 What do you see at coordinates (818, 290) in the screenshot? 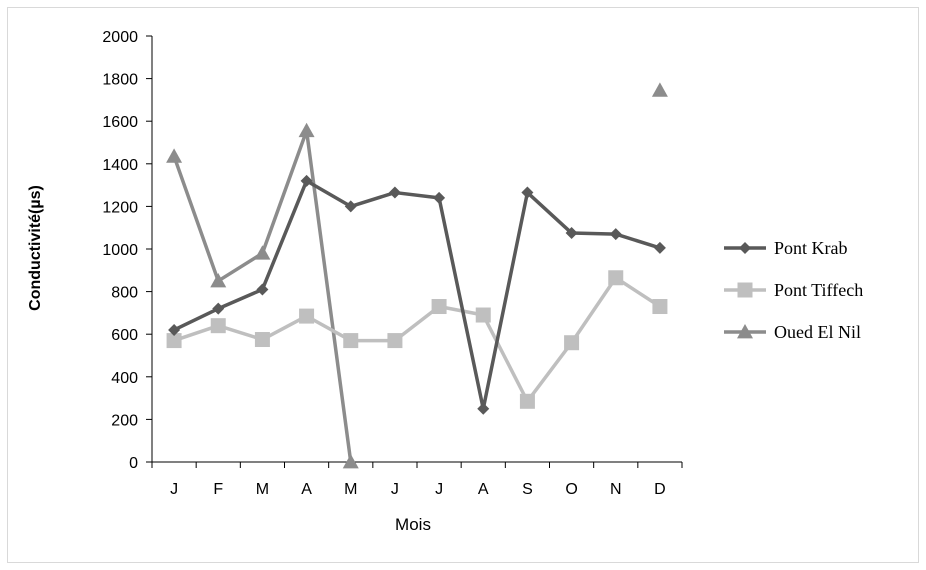
I see `legend-label: Pont Tiffech` at bounding box center [818, 290].